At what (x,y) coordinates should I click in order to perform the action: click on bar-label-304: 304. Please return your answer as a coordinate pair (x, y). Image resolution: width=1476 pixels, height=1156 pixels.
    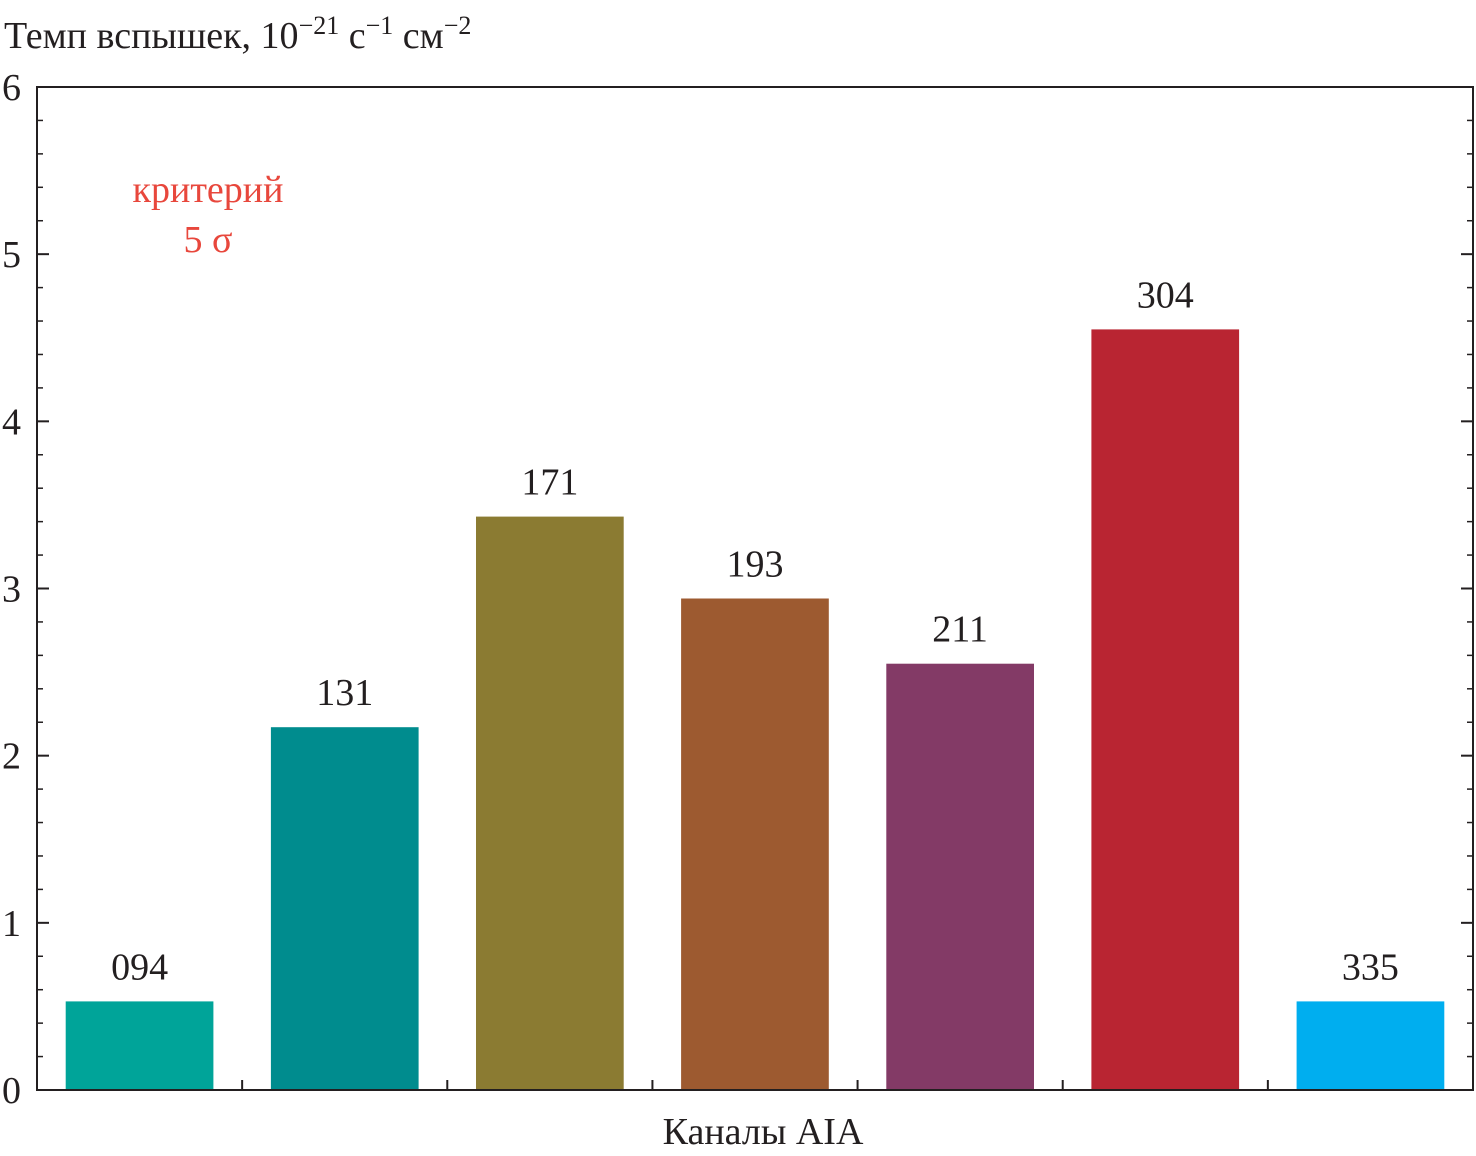
    Looking at the image, I should click on (1165, 295).